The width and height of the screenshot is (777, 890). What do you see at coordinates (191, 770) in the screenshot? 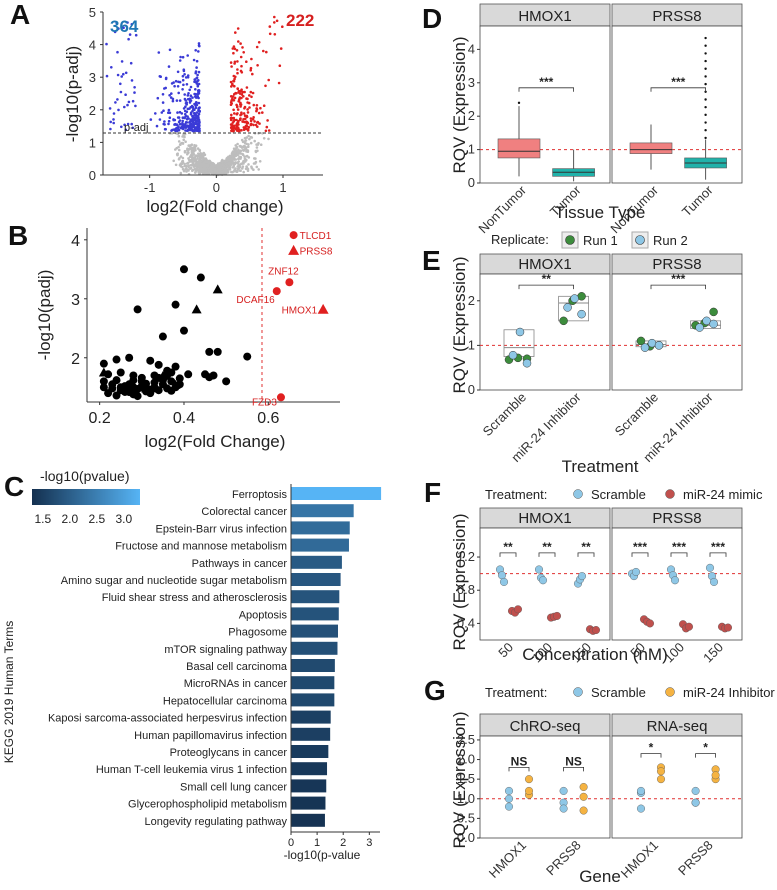
I see `kegg-term-label: Human T-cell leukemia virus 1 infection` at bounding box center [191, 770].